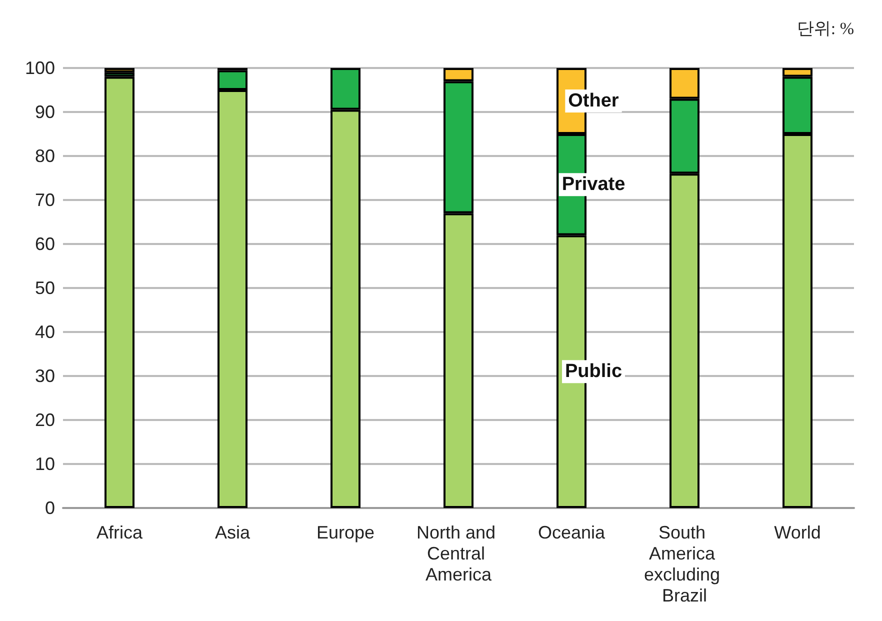 The image size is (882, 621). Describe the element at coordinates (44, 420) in the screenshot. I see `y-tick-label: 20` at that location.